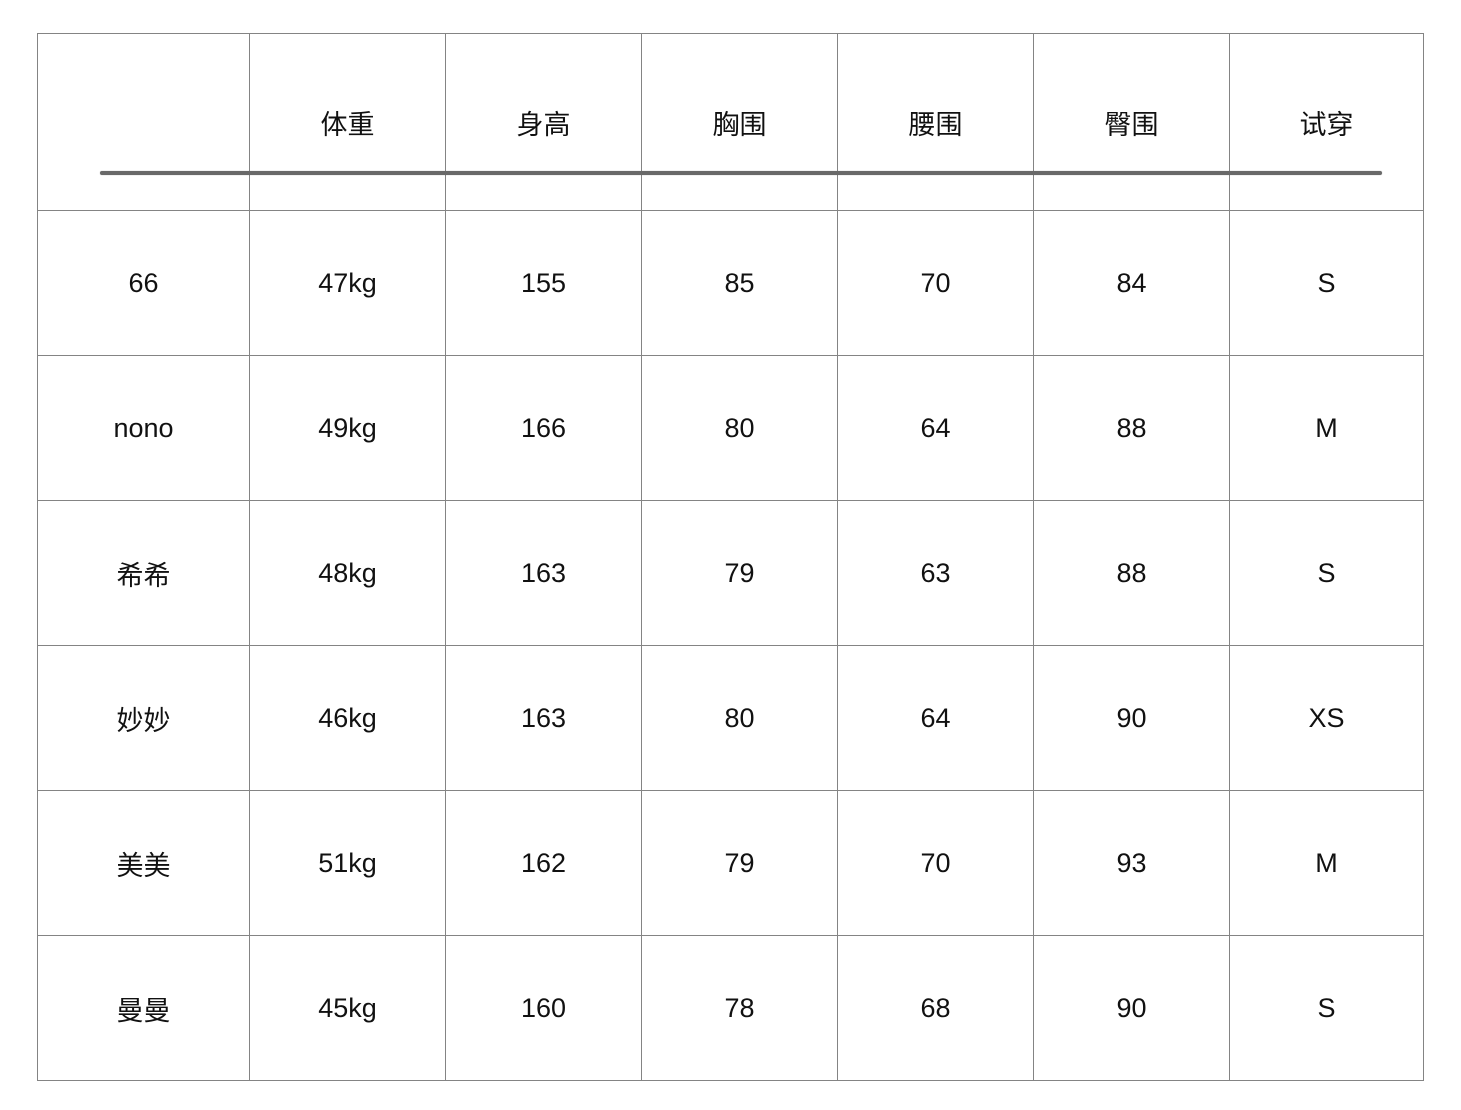 Image resolution: width=1461 pixels, height=1110 pixels. I want to click on table-row: 66 47kg 155 85 70 84 S, so click(730, 283).